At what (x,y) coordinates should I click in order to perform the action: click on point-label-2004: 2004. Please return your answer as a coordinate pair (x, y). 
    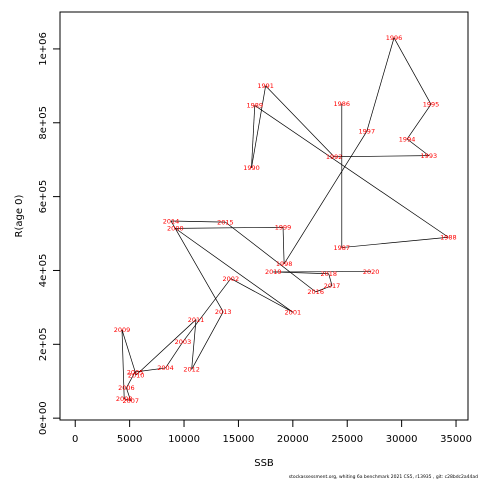
    Looking at the image, I should click on (165, 368).